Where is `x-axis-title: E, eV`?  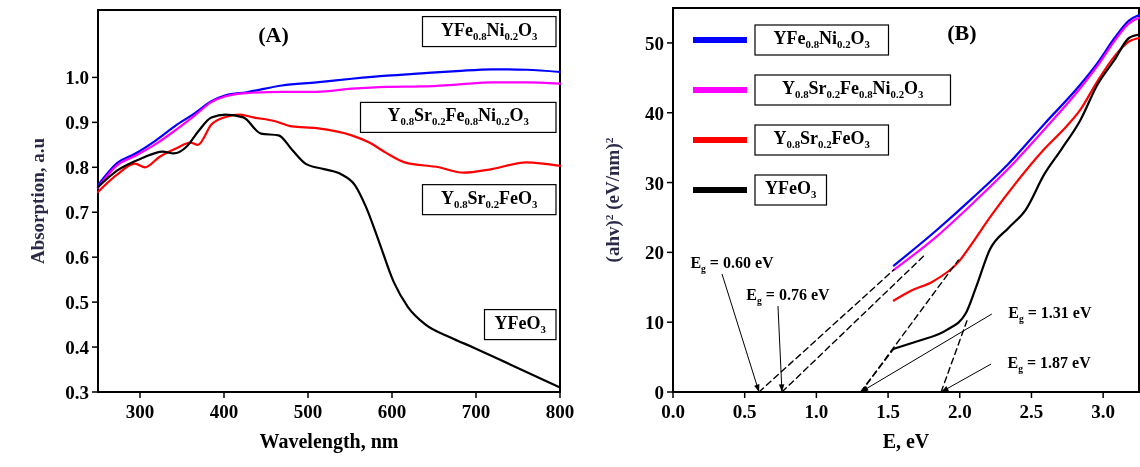 x-axis-title: E, eV is located at coordinates (906, 441).